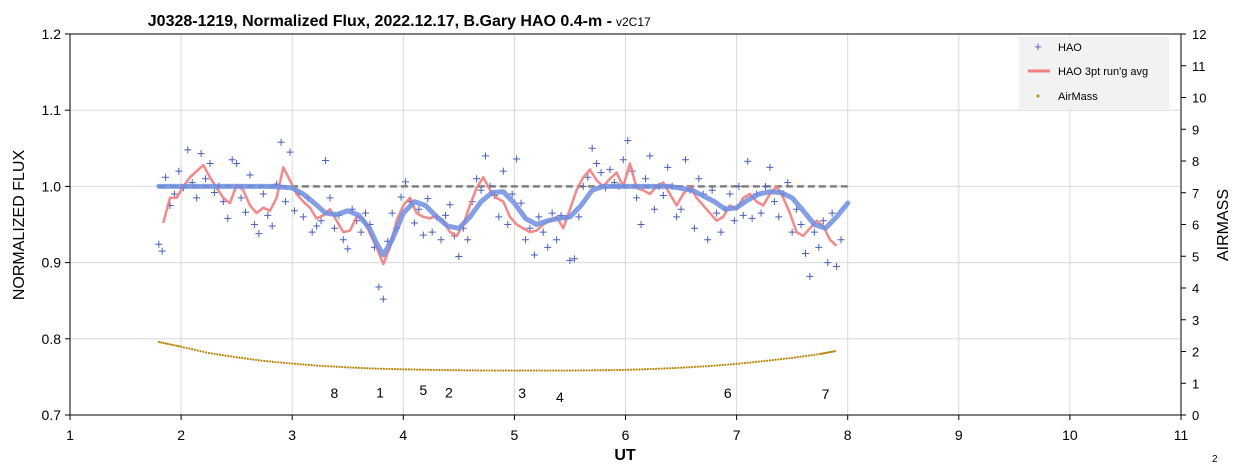  Describe the element at coordinates (1195, 193) in the screenshot. I see `y2-tick-label: 7` at that location.